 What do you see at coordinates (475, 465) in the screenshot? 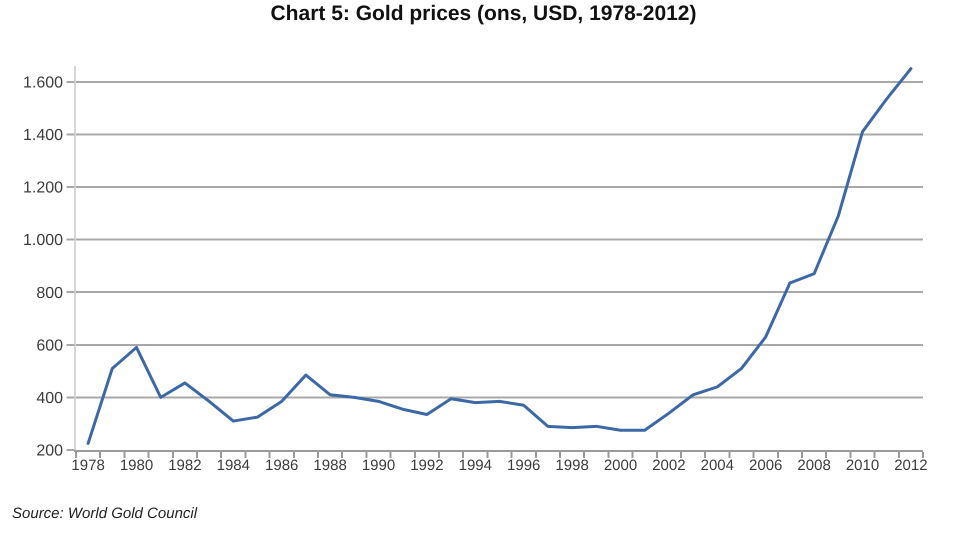
I see `x-tick-label: 1994` at bounding box center [475, 465].